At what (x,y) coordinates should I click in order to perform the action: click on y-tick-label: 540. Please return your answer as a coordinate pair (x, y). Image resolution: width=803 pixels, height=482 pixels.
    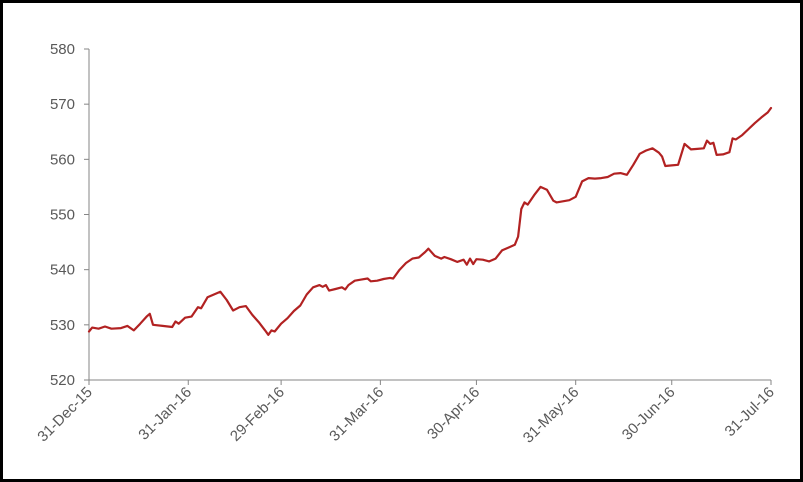
    Looking at the image, I should click on (62, 270).